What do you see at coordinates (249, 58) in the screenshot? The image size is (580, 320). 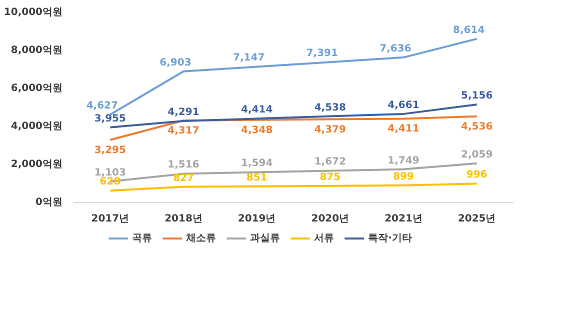 I see `data-label: 7,147` at bounding box center [249, 58].